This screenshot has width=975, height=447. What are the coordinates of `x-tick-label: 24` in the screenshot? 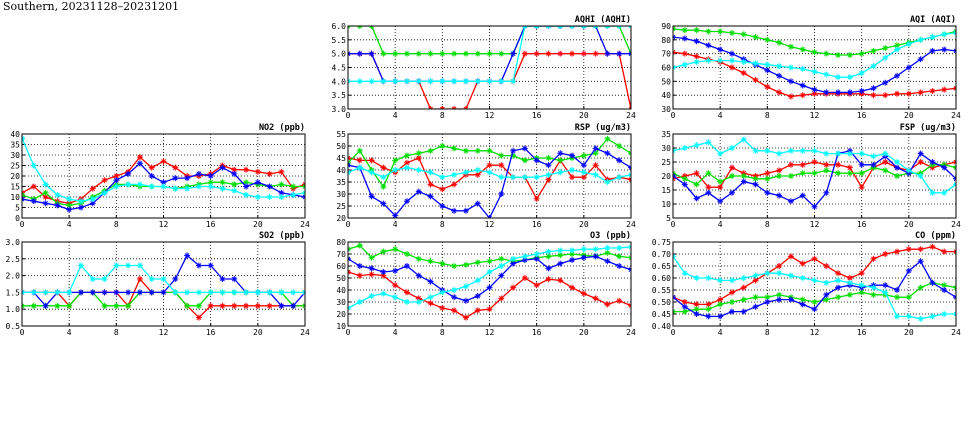 It's located at (305, 224).